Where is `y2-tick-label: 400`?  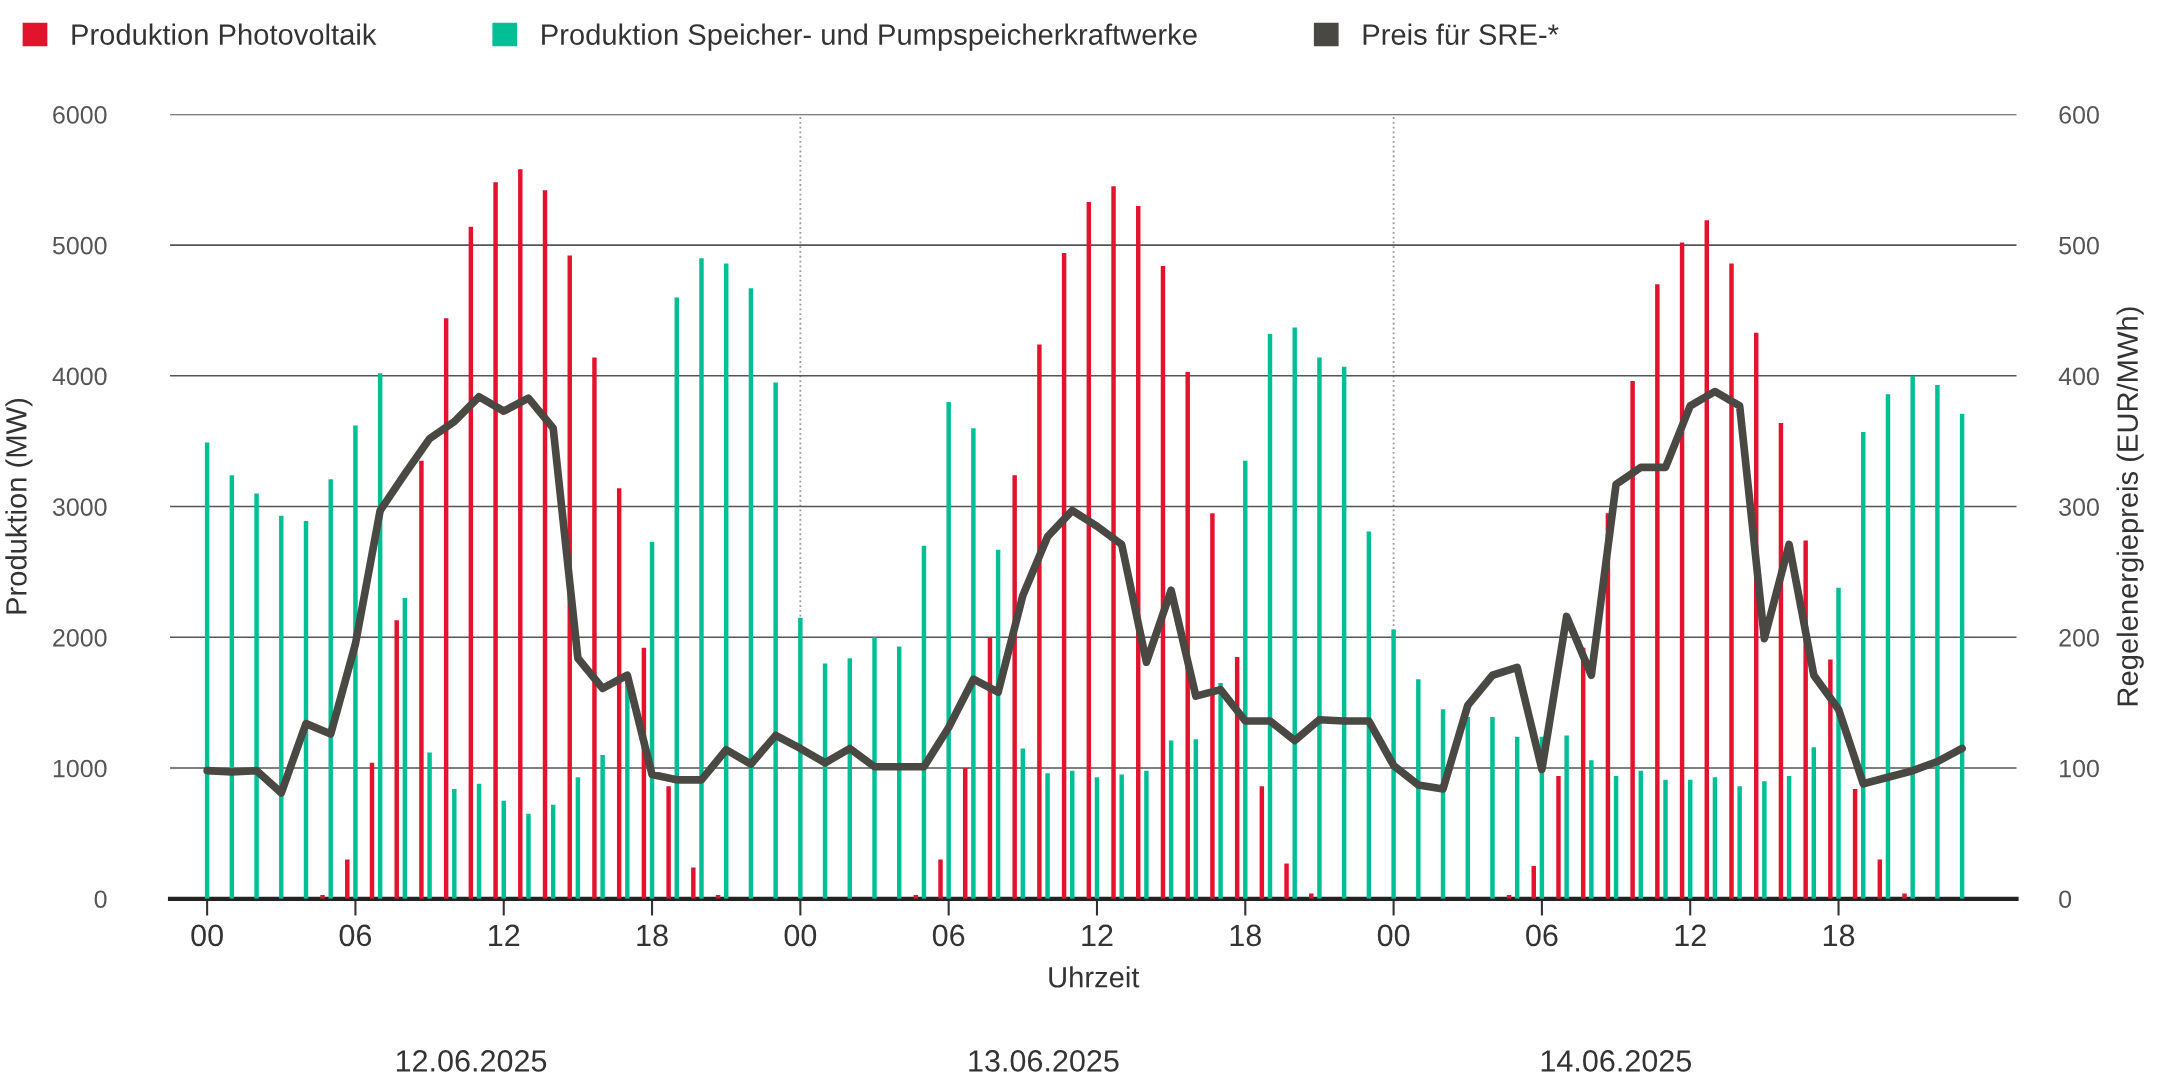
y2-tick-label: 400 is located at coordinates (2078, 376).